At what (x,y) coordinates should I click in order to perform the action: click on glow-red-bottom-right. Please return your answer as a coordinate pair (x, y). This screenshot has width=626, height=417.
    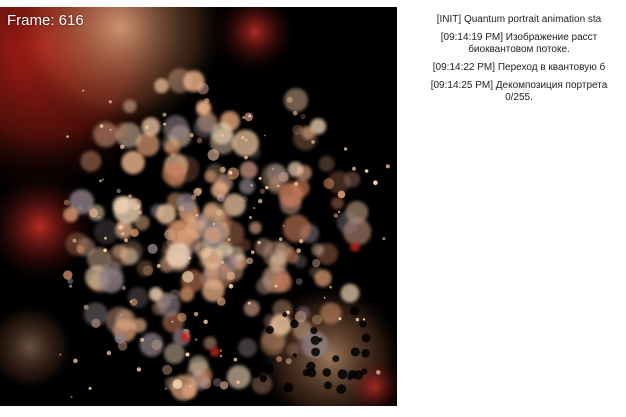
    Looking at the image, I should click on (371, 381).